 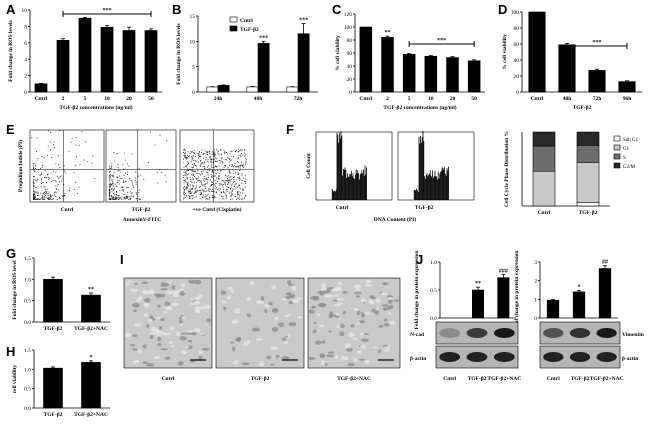 I want to click on legend-label: G2/M, so click(x=629, y=167).